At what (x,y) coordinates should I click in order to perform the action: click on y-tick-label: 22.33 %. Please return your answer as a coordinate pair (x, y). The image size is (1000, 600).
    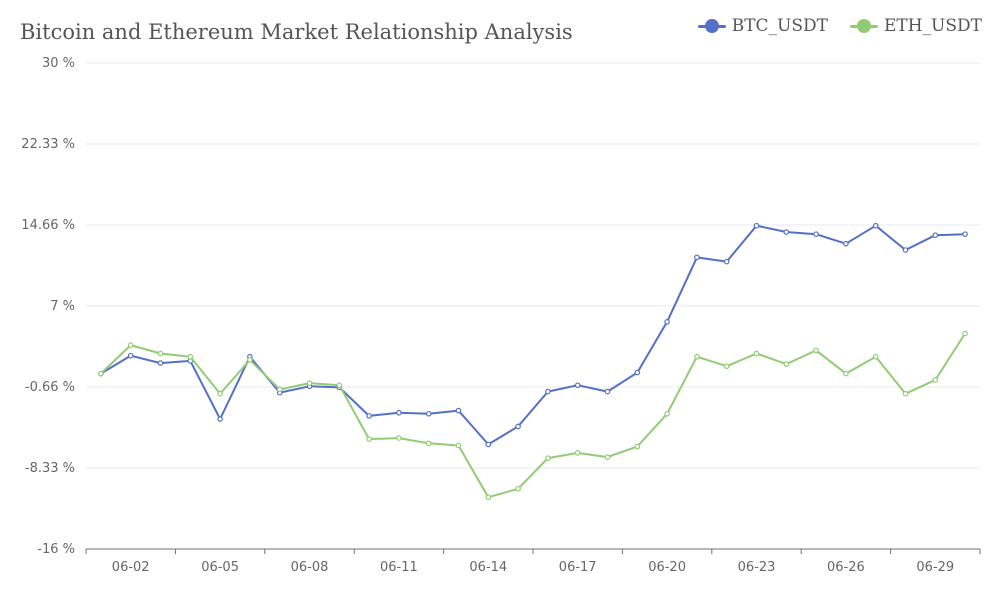
    Looking at the image, I should click on (48, 144).